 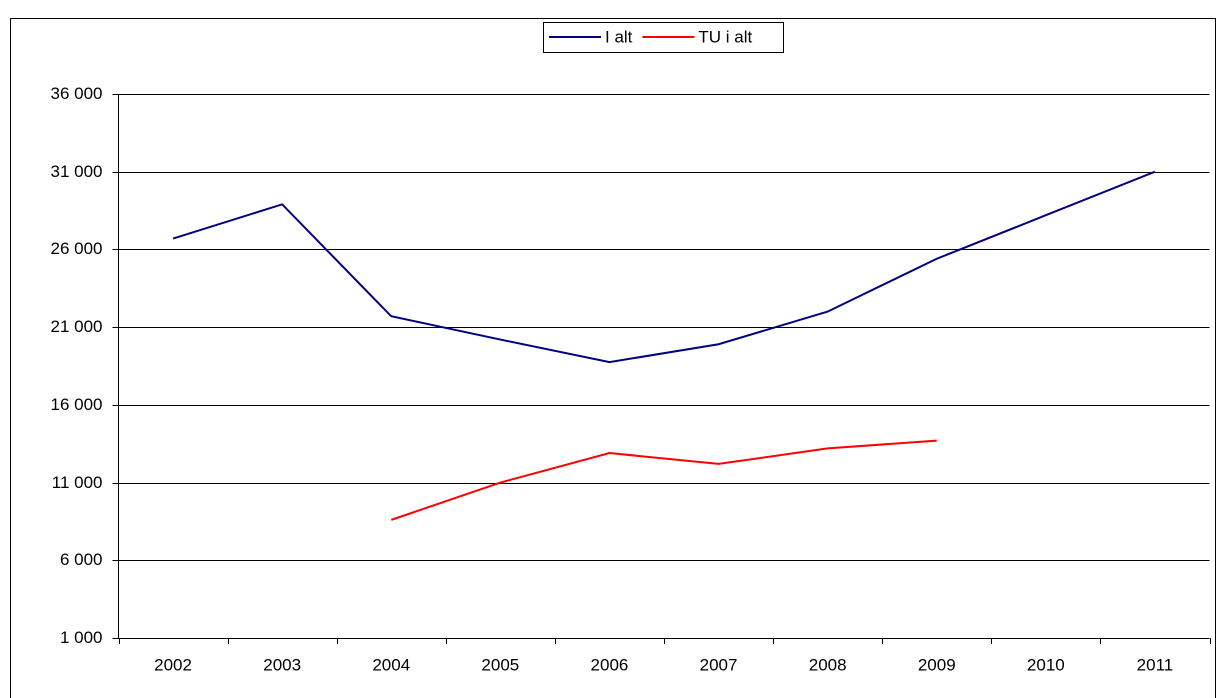 What do you see at coordinates (500, 664) in the screenshot?
I see `x-tick-label: 2005` at bounding box center [500, 664].